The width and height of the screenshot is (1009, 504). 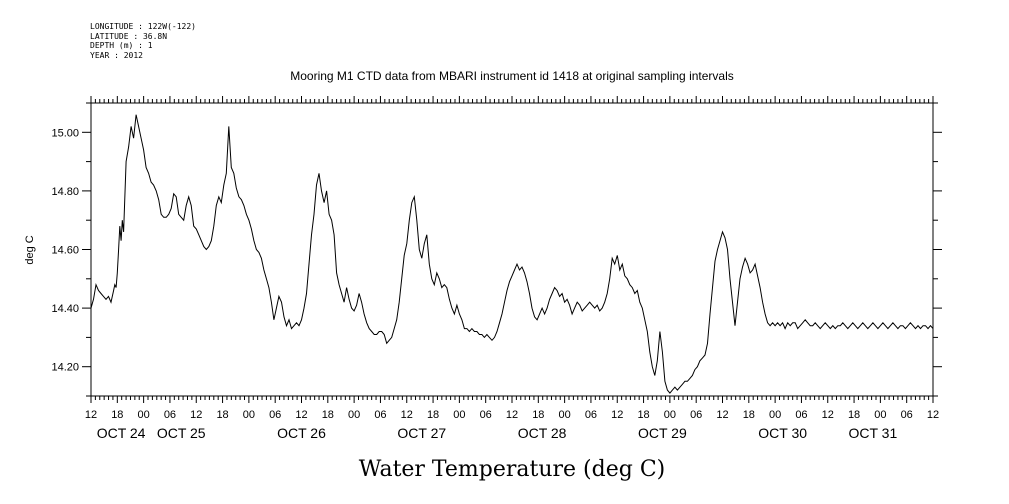 What do you see at coordinates (65, 192) in the screenshot?
I see `y-tick-label: 14.80` at bounding box center [65, 192].